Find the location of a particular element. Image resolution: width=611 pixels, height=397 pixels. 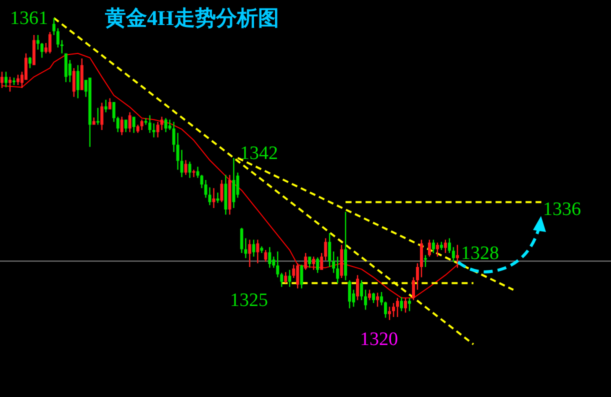

annotation: 1342 is located at coordinates (259, 153).